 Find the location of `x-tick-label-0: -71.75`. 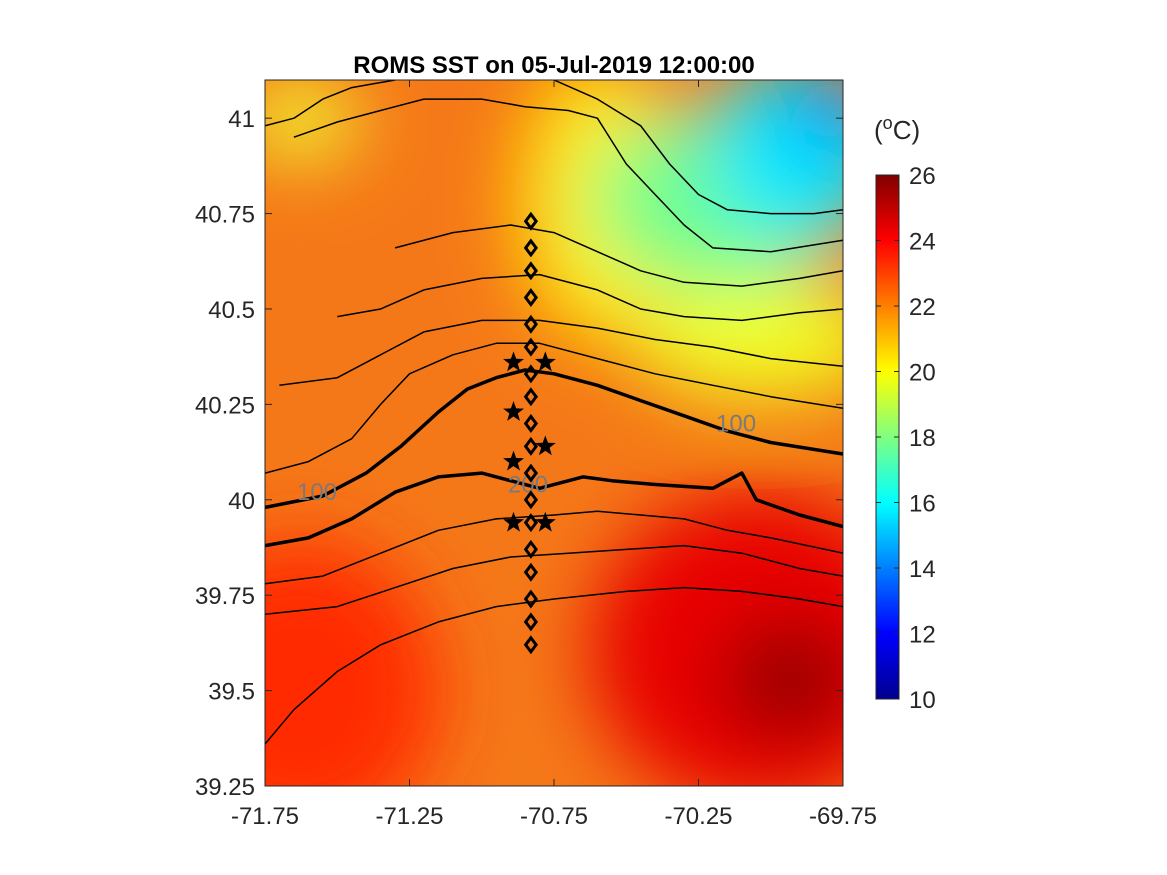

x-tick-label-0: -71.75 is located at coordinates (265, 816).